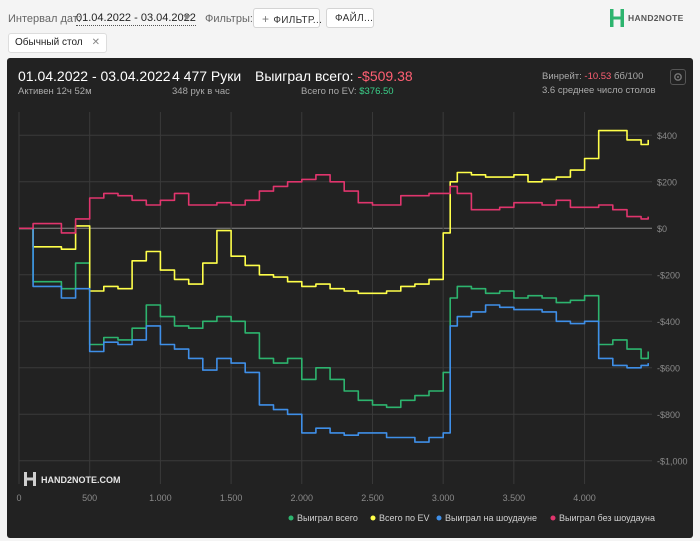 This screenshot has height=541, width=700. I want to click on settings-button, so click(678, 77).